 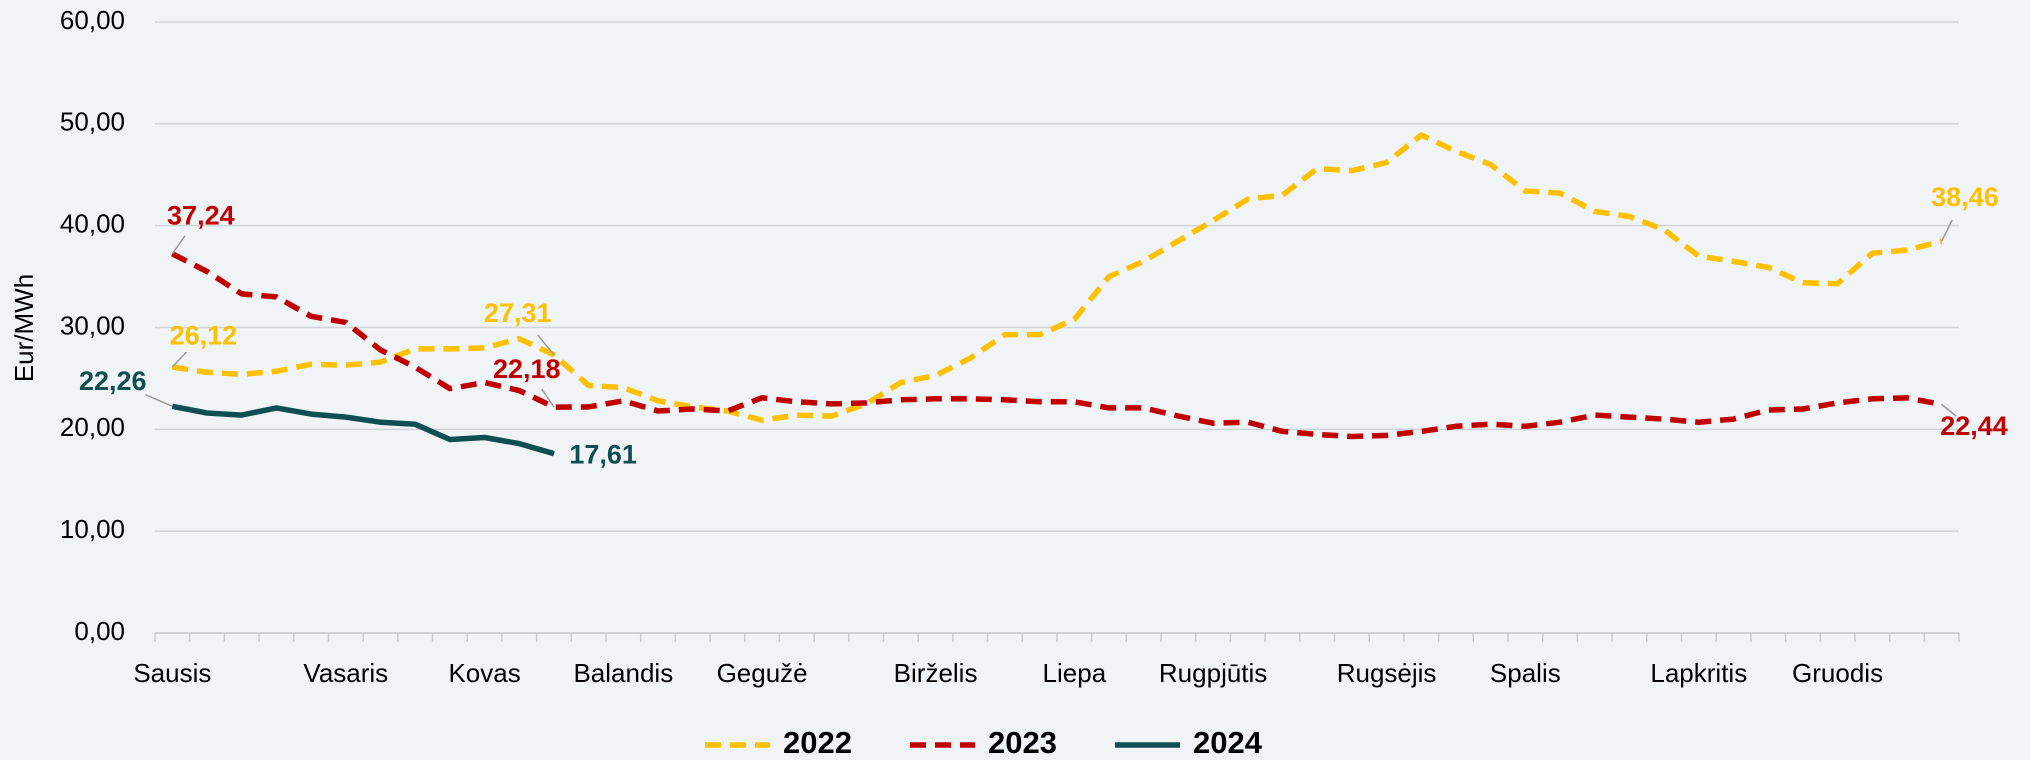 What do you see at coordinates (204, 335) in the screenshot?
I see `data-label: 26,12` at bounding box center [204, 335].